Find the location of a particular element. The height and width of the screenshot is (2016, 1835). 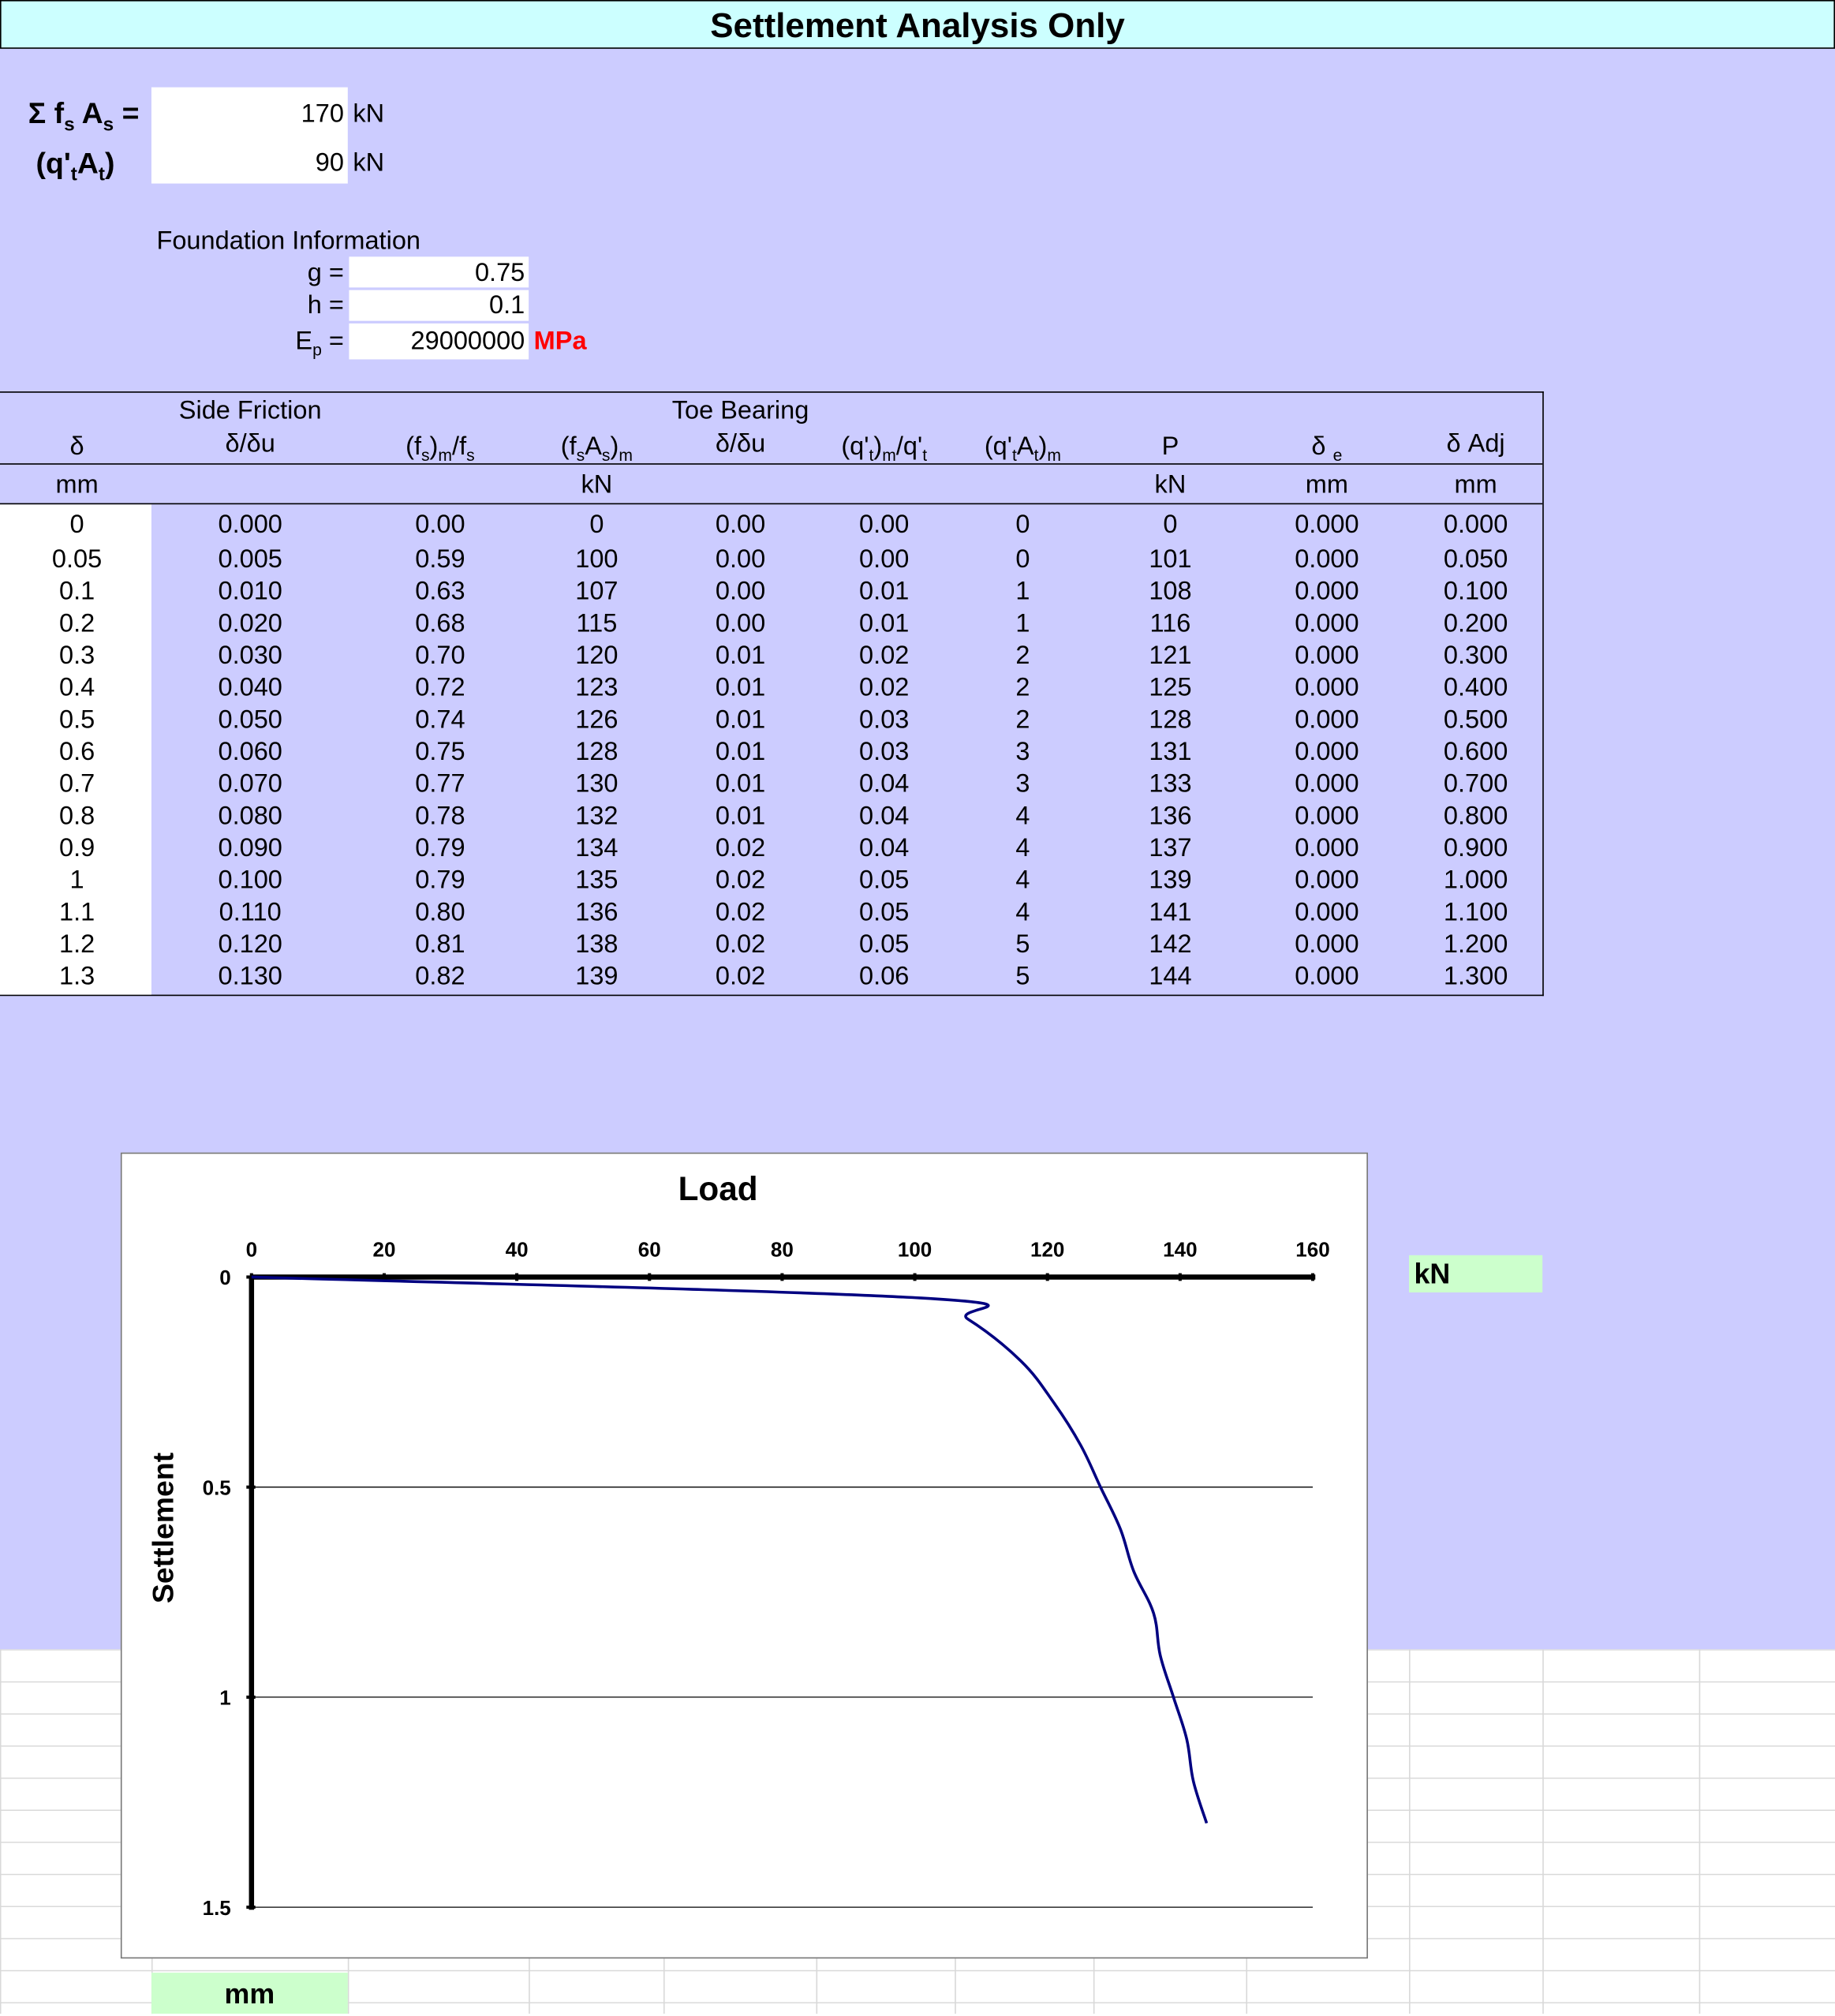

column-header: (q't)m/q't is located at coordinates (885, 448).